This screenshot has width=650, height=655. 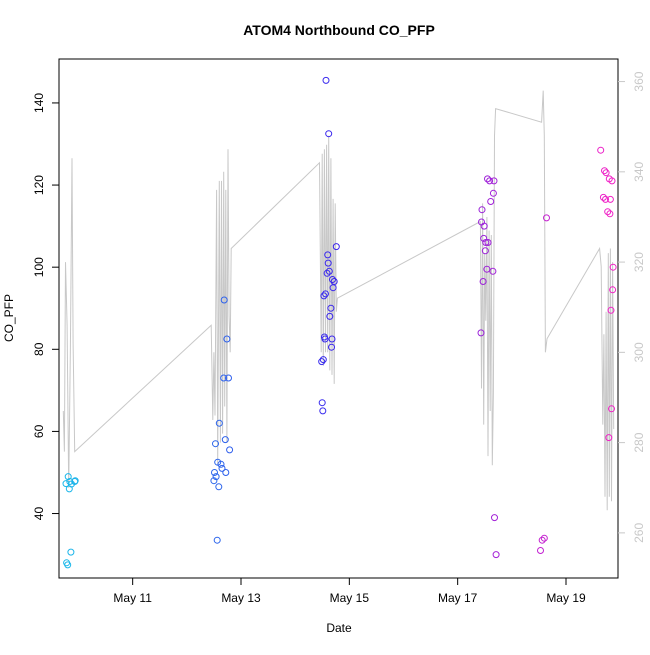 I want to click on x-tick-label: May 11, so click(x=132, y=598).